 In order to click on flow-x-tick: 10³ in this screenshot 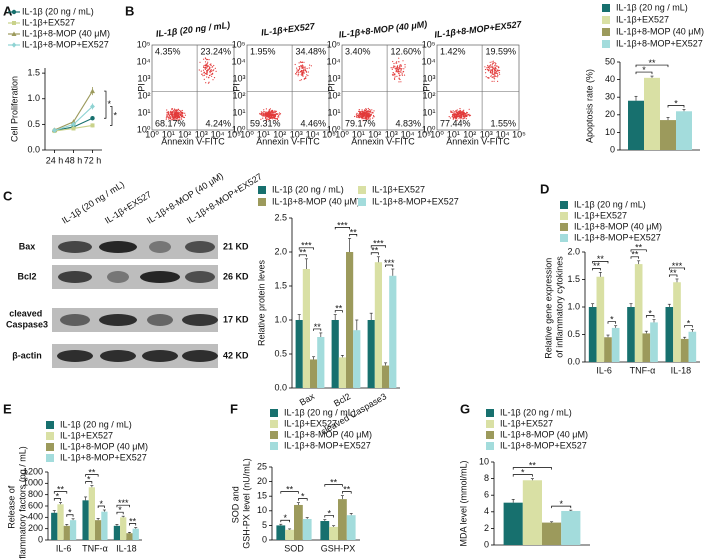, I will do `click(296, 134)`.